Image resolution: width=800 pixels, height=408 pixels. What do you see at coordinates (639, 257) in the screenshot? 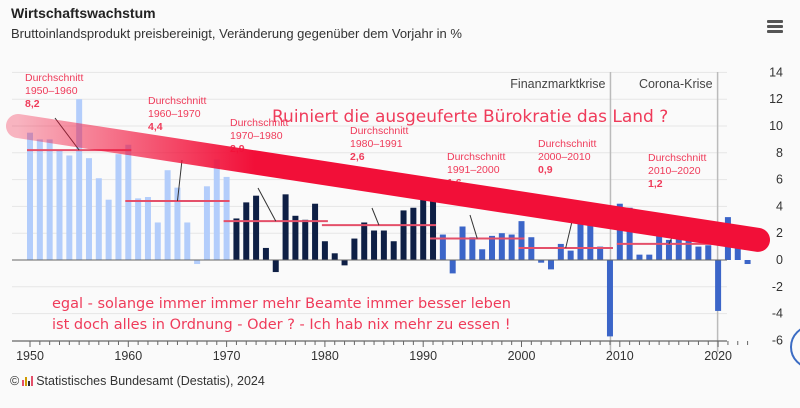
I see `bar-2012` at bounding box center [639, 257].